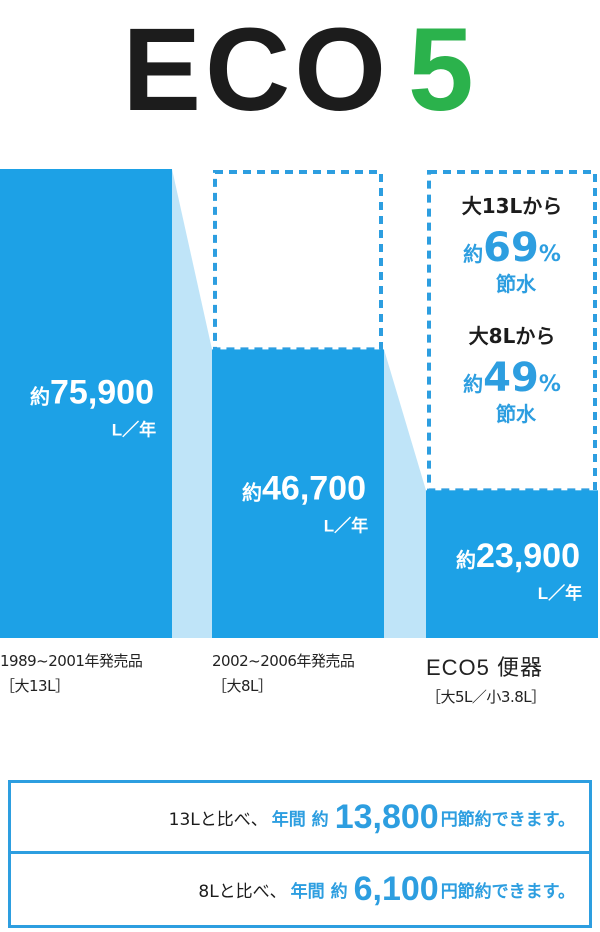 The height and width of the screenshot is (932, 600). I want to click on category-label-eco5: ECO5 便器 ［大5L／小3.8L］, so click(486, 678).